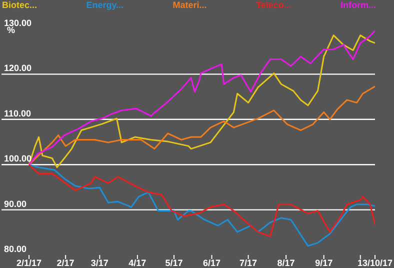 Image resolution: width=394 pixels, height=268 pixels. What do you see at coordinates (15, 203) in the screenshot?
I see `y-tick-label: 90.00` at bounding box center [15, 203].